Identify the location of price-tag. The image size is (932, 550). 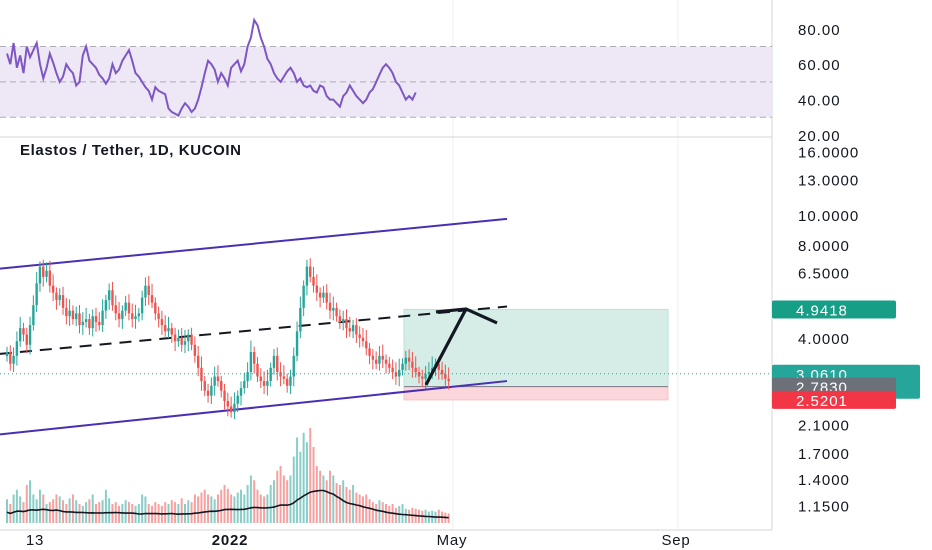
(834, 399).